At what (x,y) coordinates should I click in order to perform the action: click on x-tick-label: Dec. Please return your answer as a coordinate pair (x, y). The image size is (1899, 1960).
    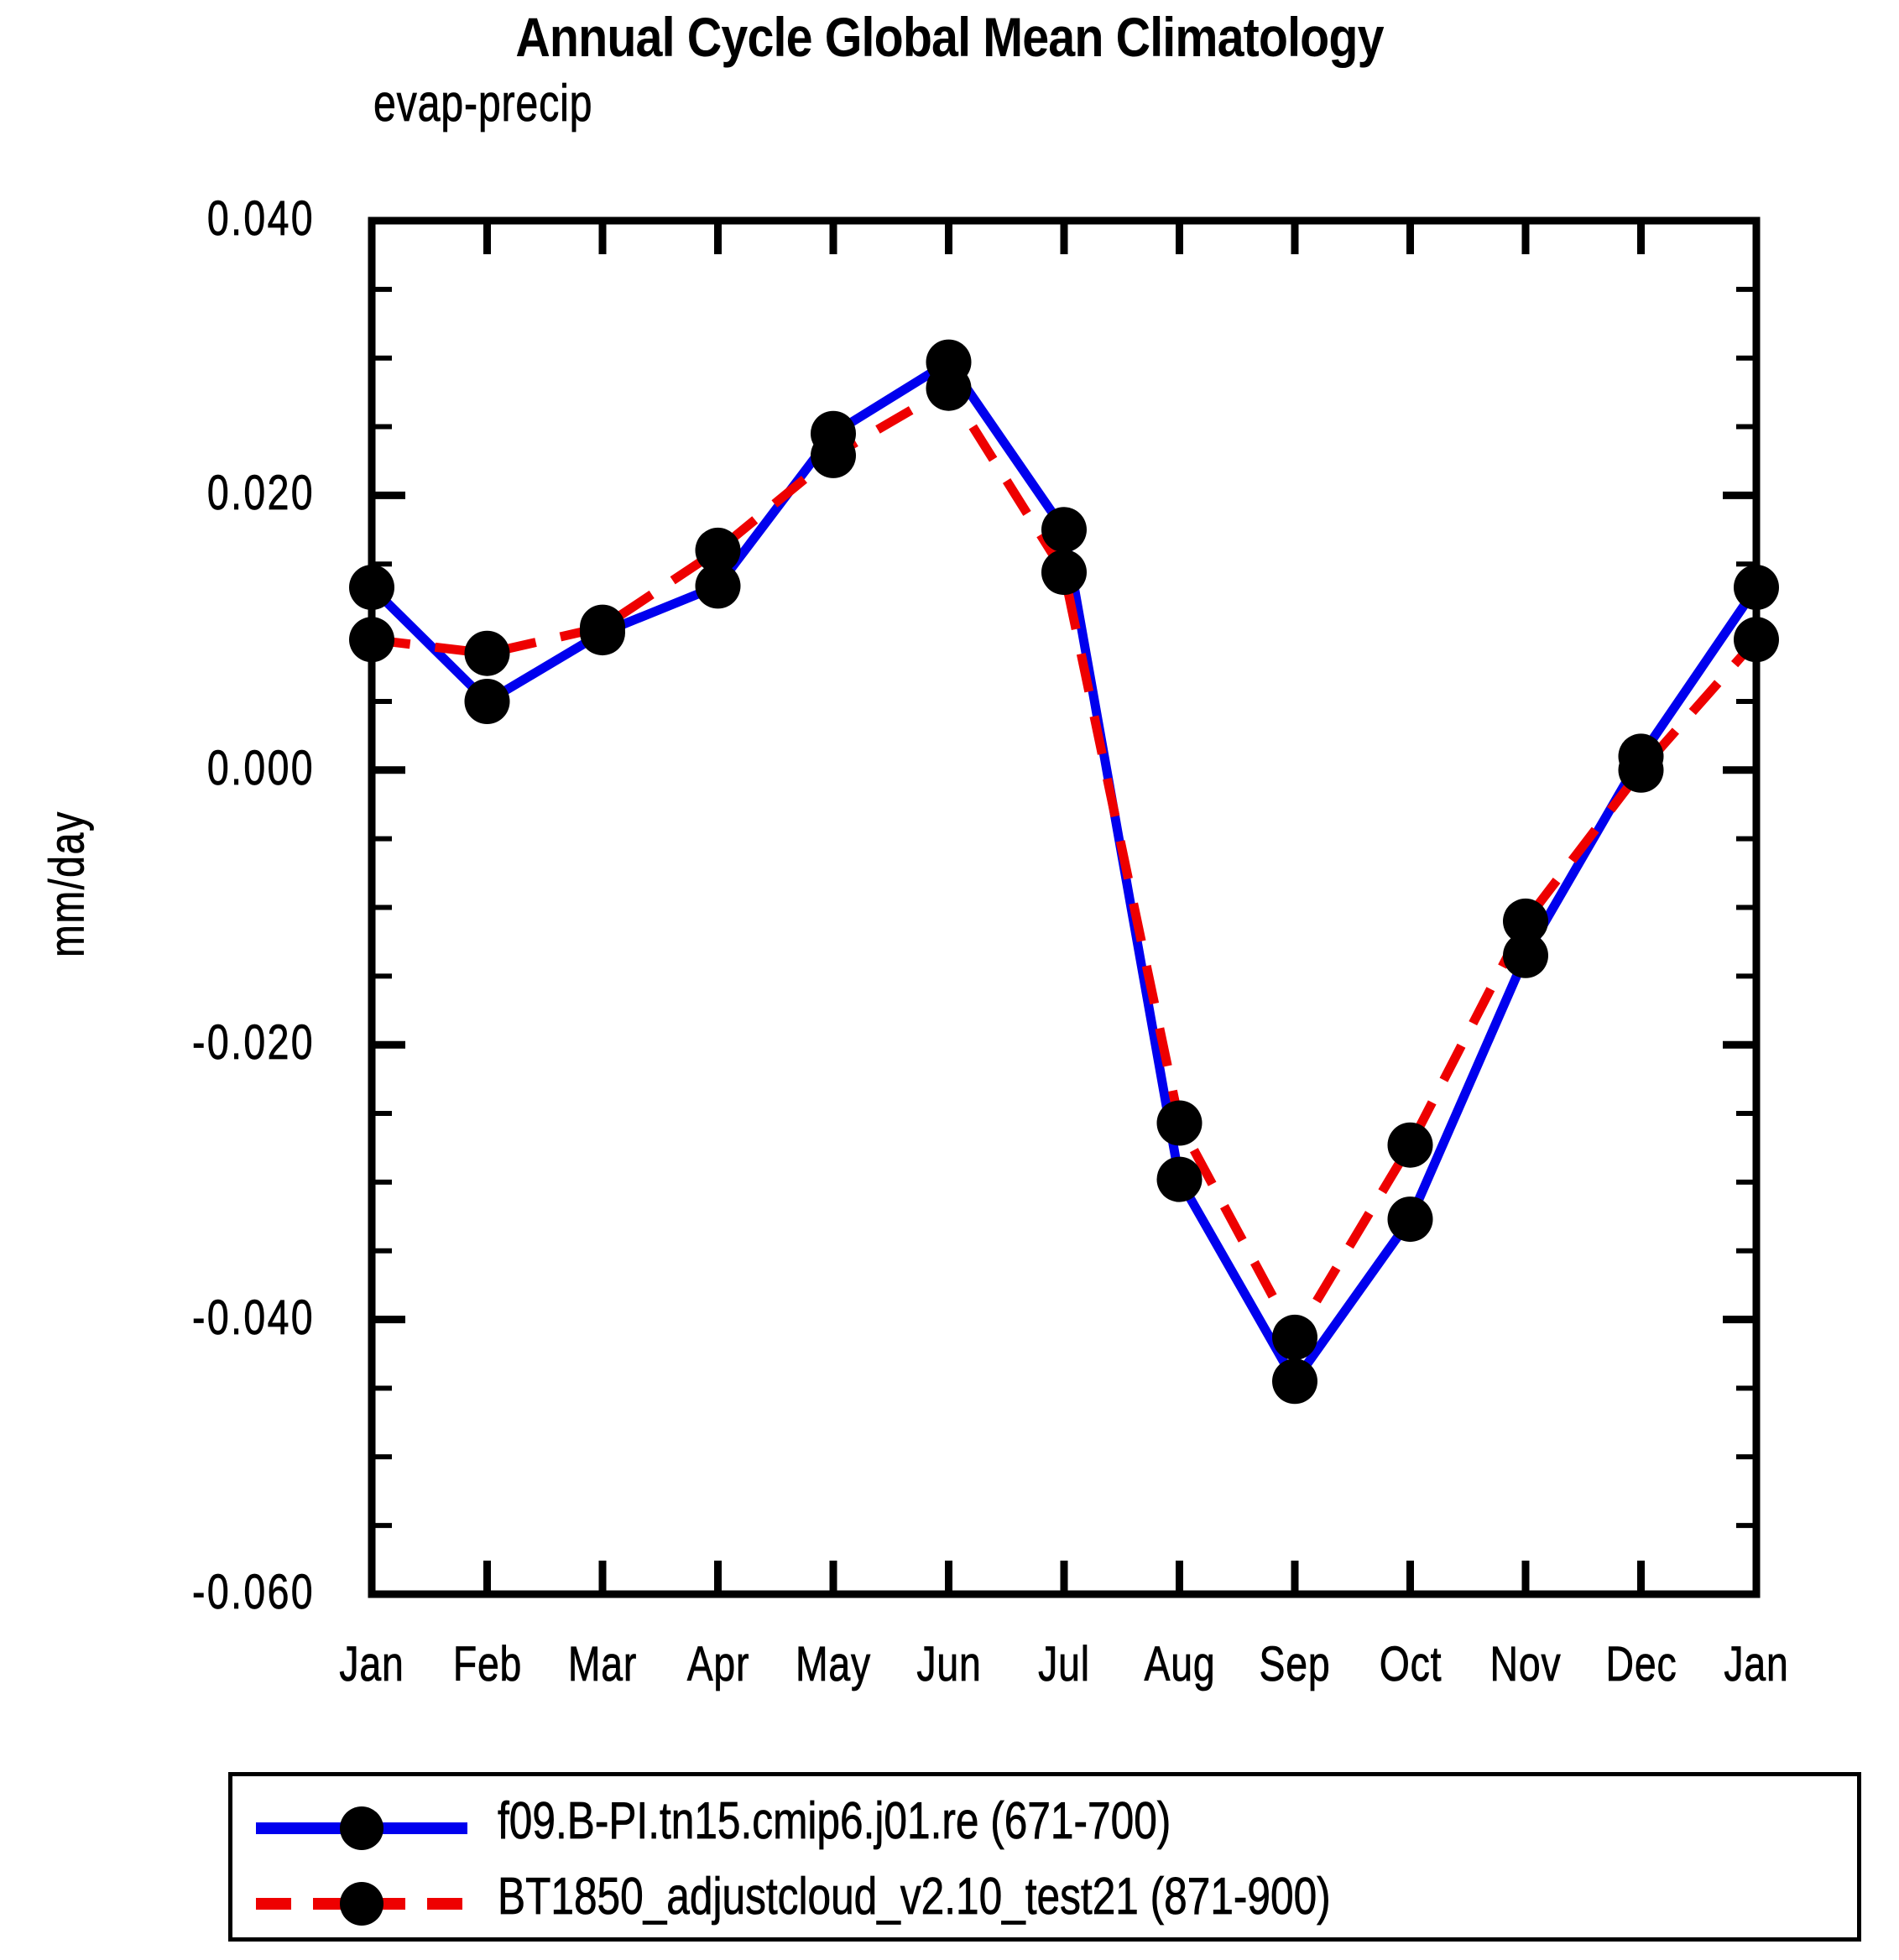
    Looking at the image, I should click on (1641, 1665).